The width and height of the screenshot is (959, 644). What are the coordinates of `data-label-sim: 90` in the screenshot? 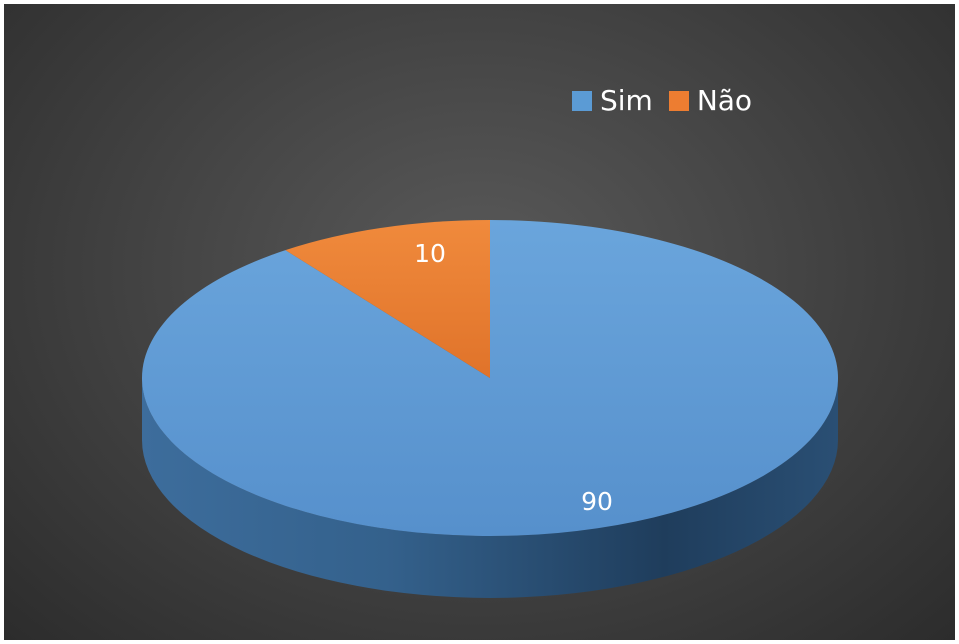 It's located at (597, 501).